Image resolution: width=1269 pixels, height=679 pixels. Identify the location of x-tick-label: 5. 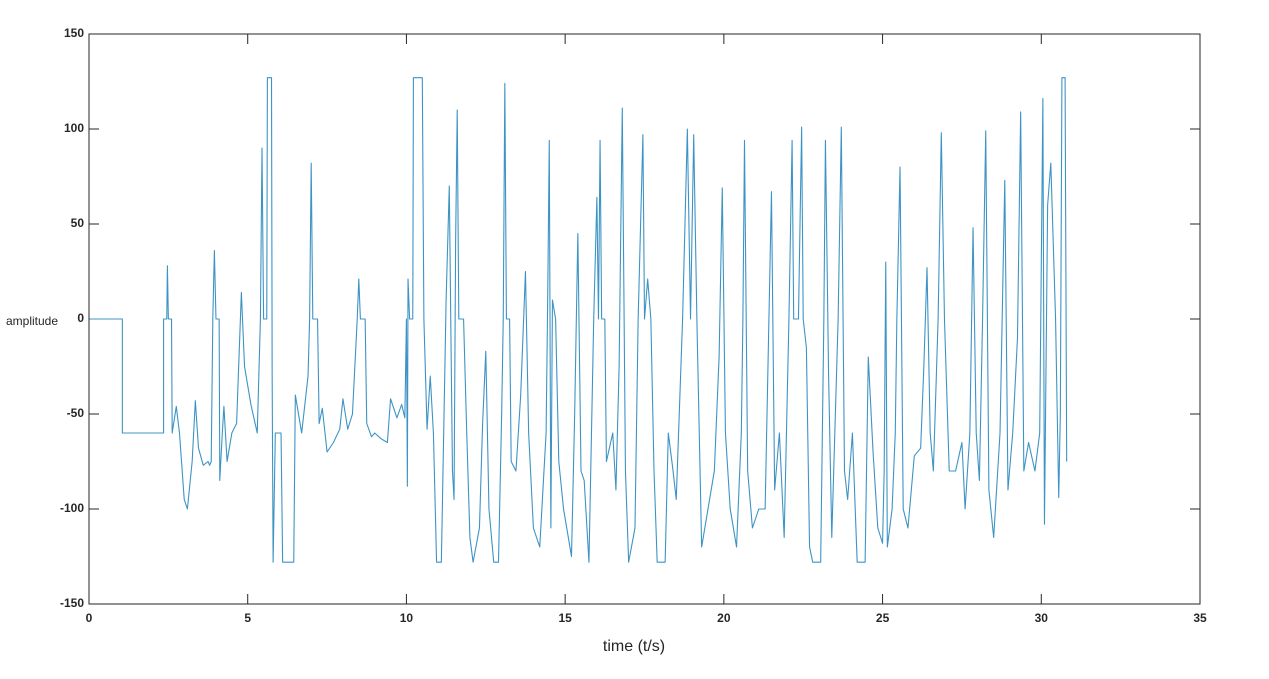
(247, 618).